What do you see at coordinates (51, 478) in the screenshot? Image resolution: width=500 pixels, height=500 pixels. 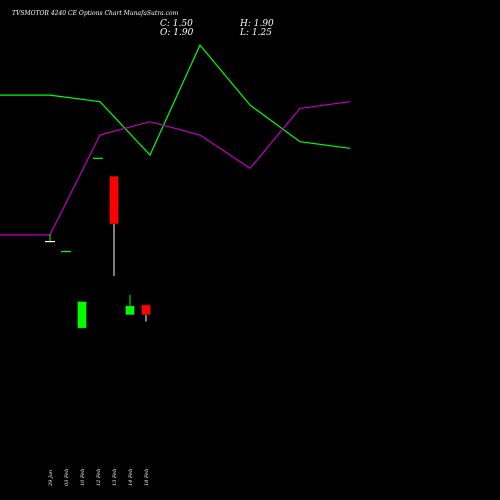 I see `x-tick-label: 29 Jan` at bounding box center [51, 478].